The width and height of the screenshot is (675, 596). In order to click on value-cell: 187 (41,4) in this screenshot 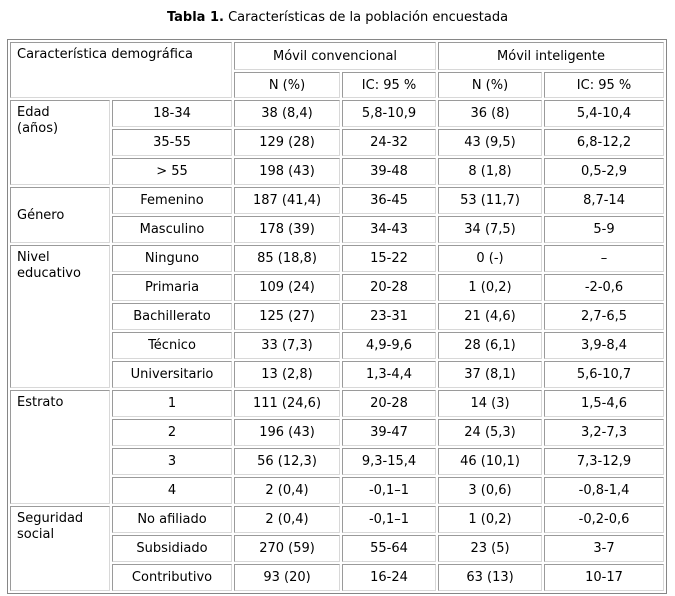, I will do `click(287, 200)`.